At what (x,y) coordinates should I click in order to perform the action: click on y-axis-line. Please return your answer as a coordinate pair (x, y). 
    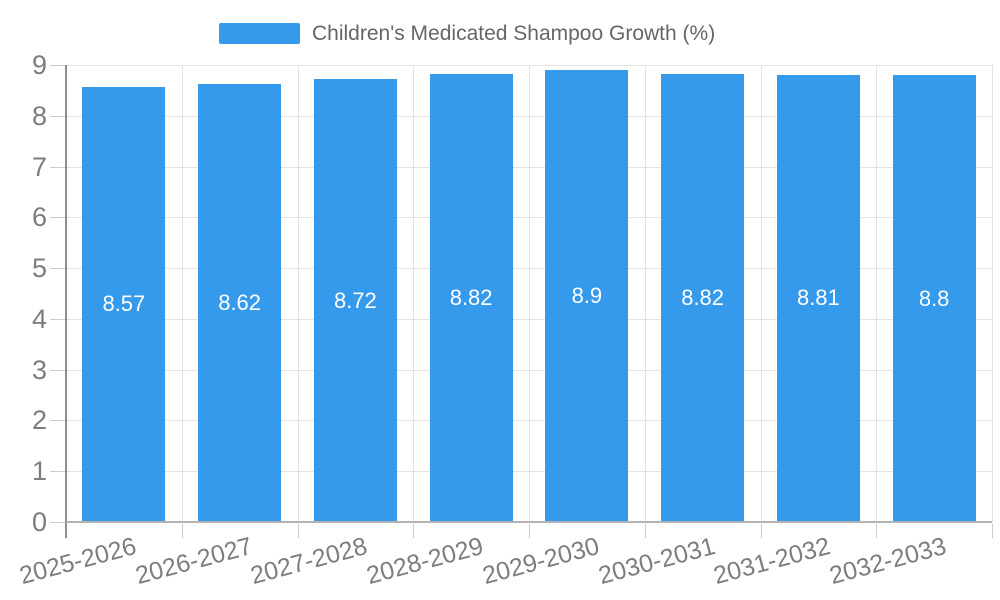
    Looking at the image, I should click on (66, 301).